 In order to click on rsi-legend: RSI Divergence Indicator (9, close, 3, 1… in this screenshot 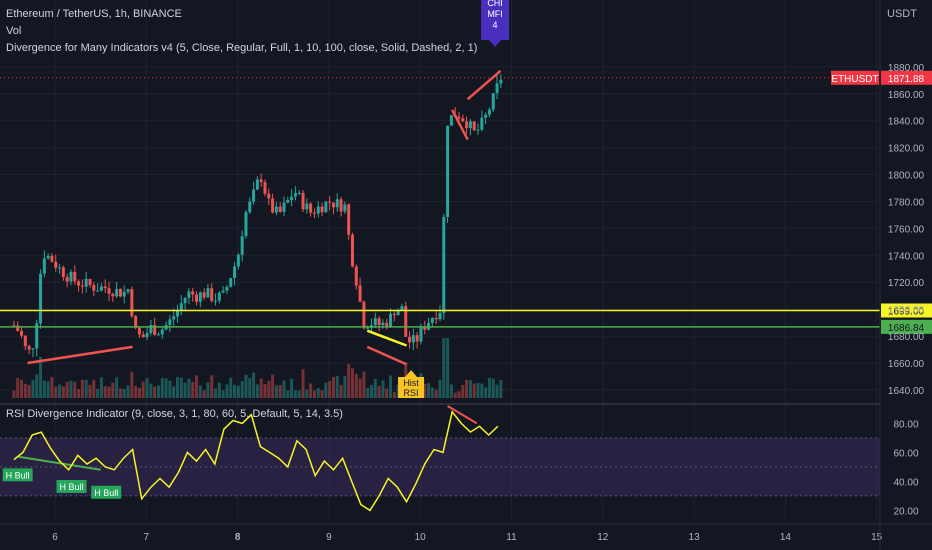, I will do `click(174, 414)`.